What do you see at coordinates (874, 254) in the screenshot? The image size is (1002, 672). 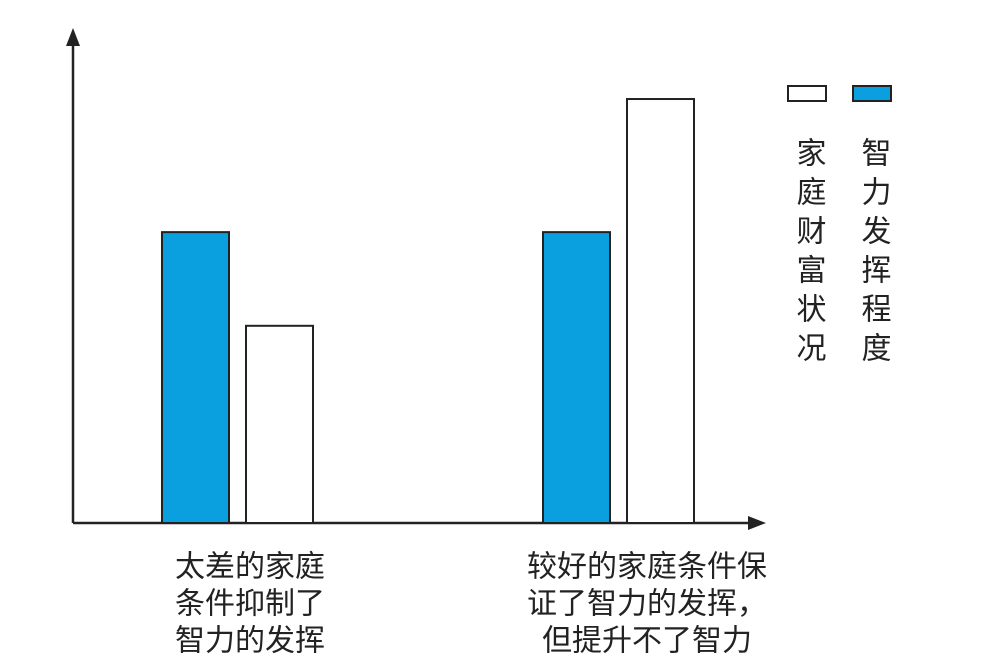 I see `legend-label: 智力发挥程度` at bounding box center [874, 254].